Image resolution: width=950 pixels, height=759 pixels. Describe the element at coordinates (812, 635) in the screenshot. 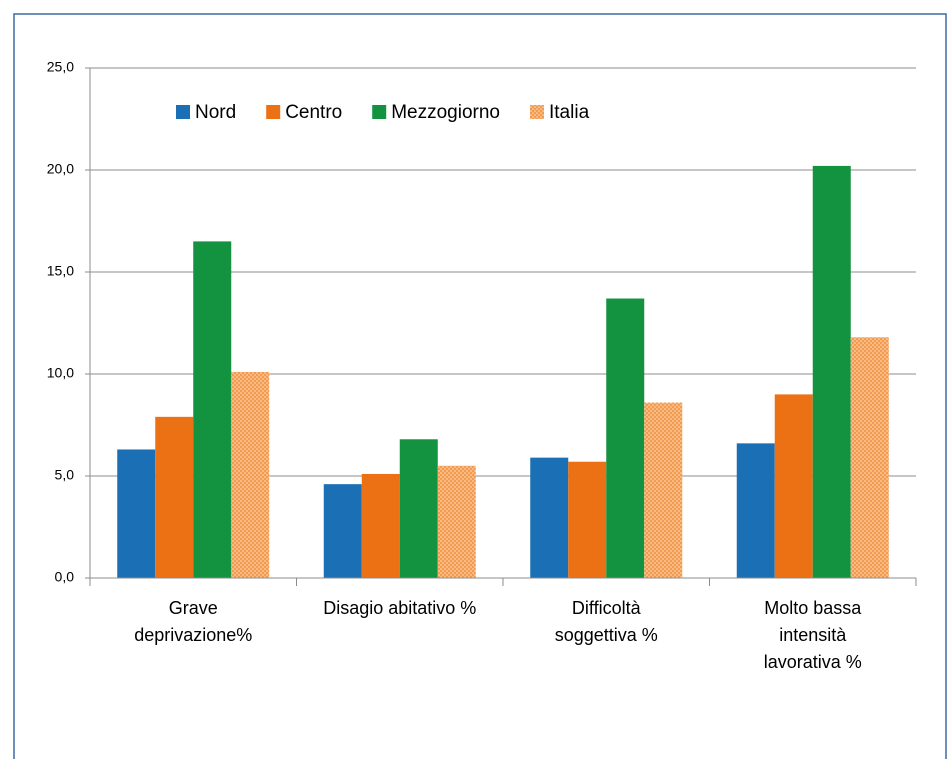

I see `x-tick-label: Molto bassa intensità lavorativa %` at that location.